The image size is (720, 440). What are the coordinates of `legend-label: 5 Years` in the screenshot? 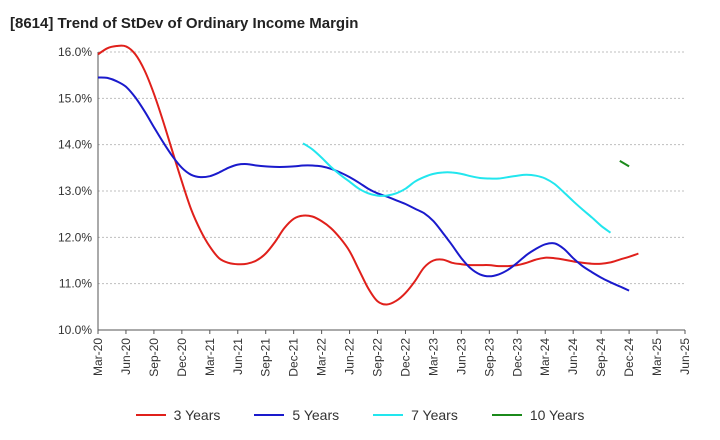 It's located at (316, 415).